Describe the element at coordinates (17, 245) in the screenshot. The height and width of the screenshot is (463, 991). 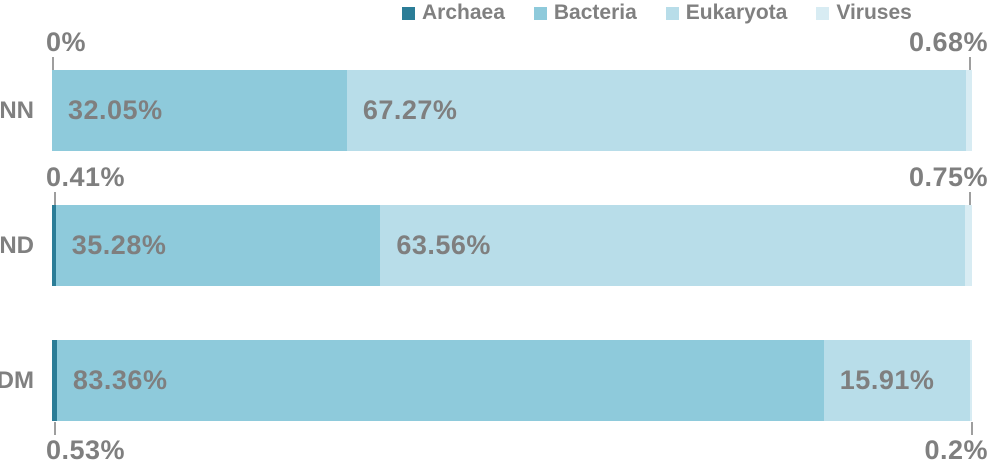
I see `category-label-nd: ND` at that location.